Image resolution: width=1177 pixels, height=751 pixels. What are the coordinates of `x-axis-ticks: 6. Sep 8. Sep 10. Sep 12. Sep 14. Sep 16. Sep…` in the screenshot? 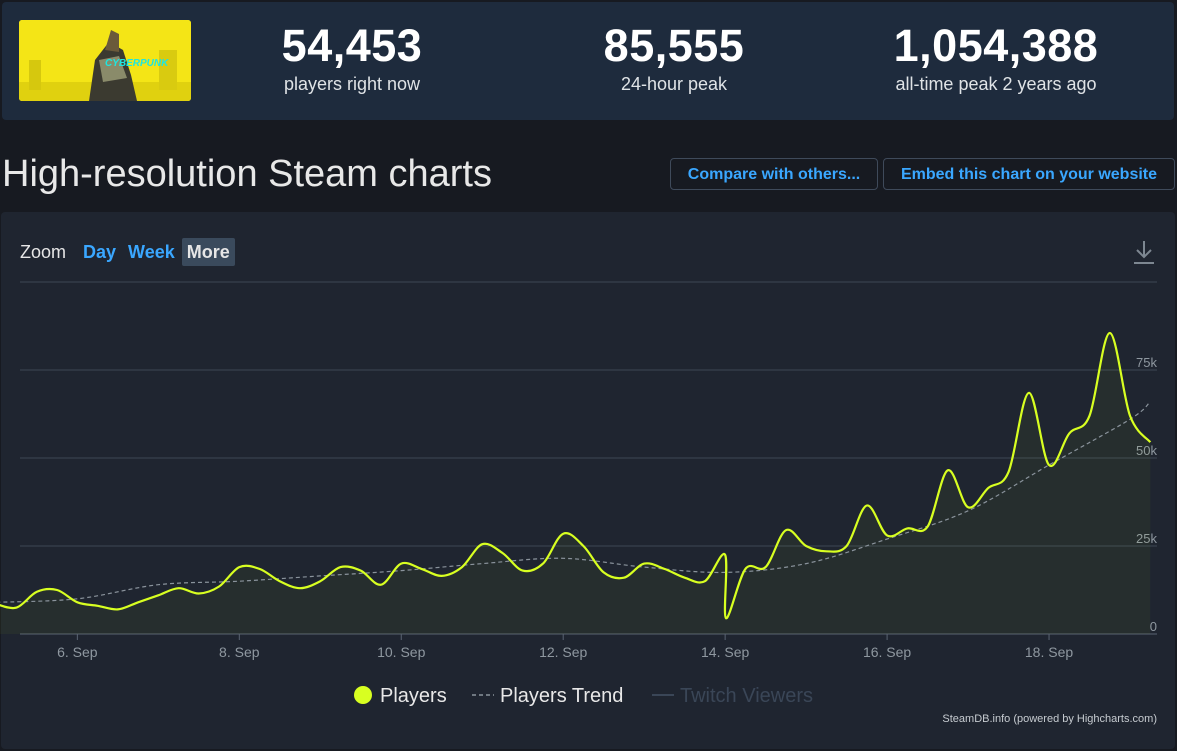 It's located at (565, 647).